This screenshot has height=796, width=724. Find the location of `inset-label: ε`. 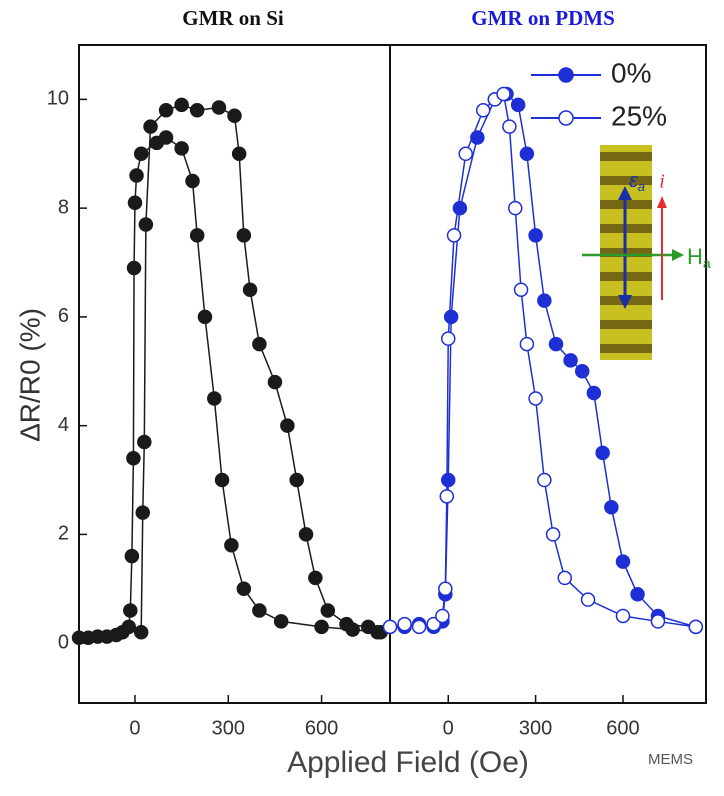

inset-label: ε is located at coordinates (634, 181).